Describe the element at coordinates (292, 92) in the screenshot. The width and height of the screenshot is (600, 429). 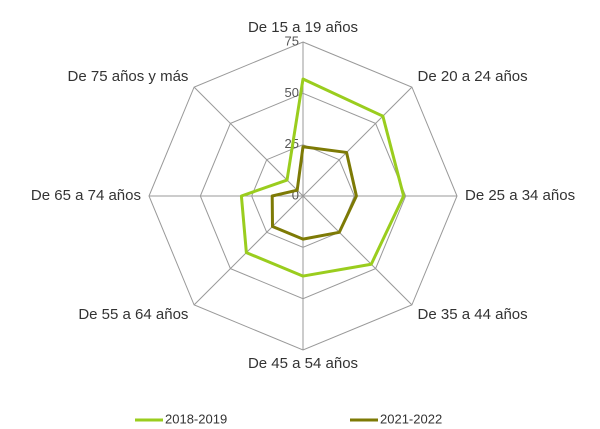
I see `y-tick-label: 50` at that location.